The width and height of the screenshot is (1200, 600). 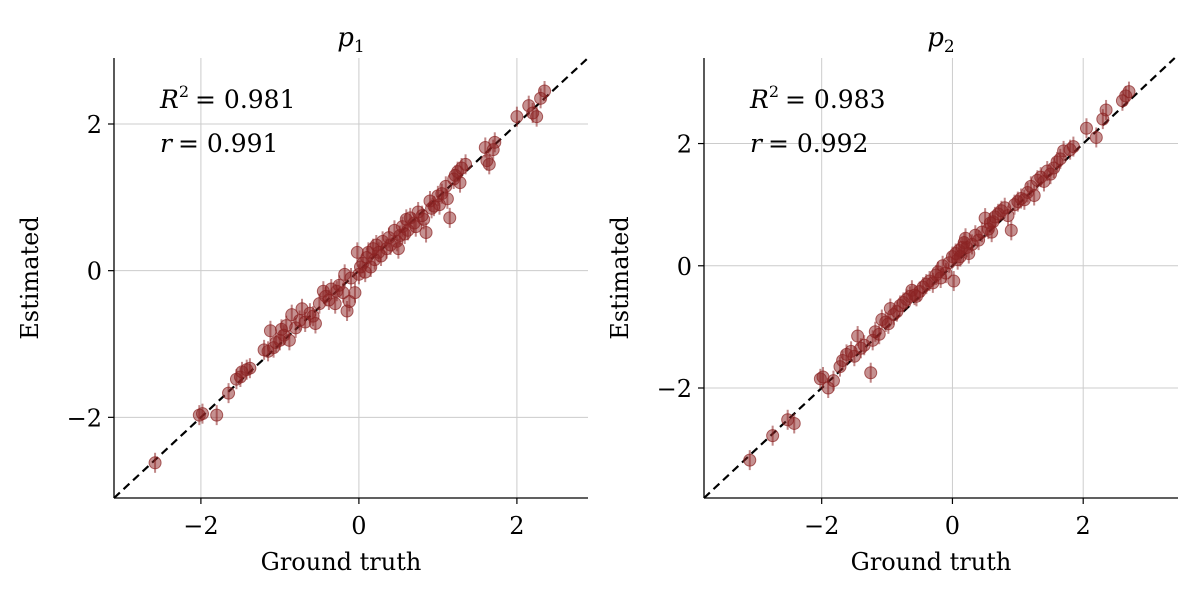 I want to click on panel-title: p1, so click(x=350, y=40).